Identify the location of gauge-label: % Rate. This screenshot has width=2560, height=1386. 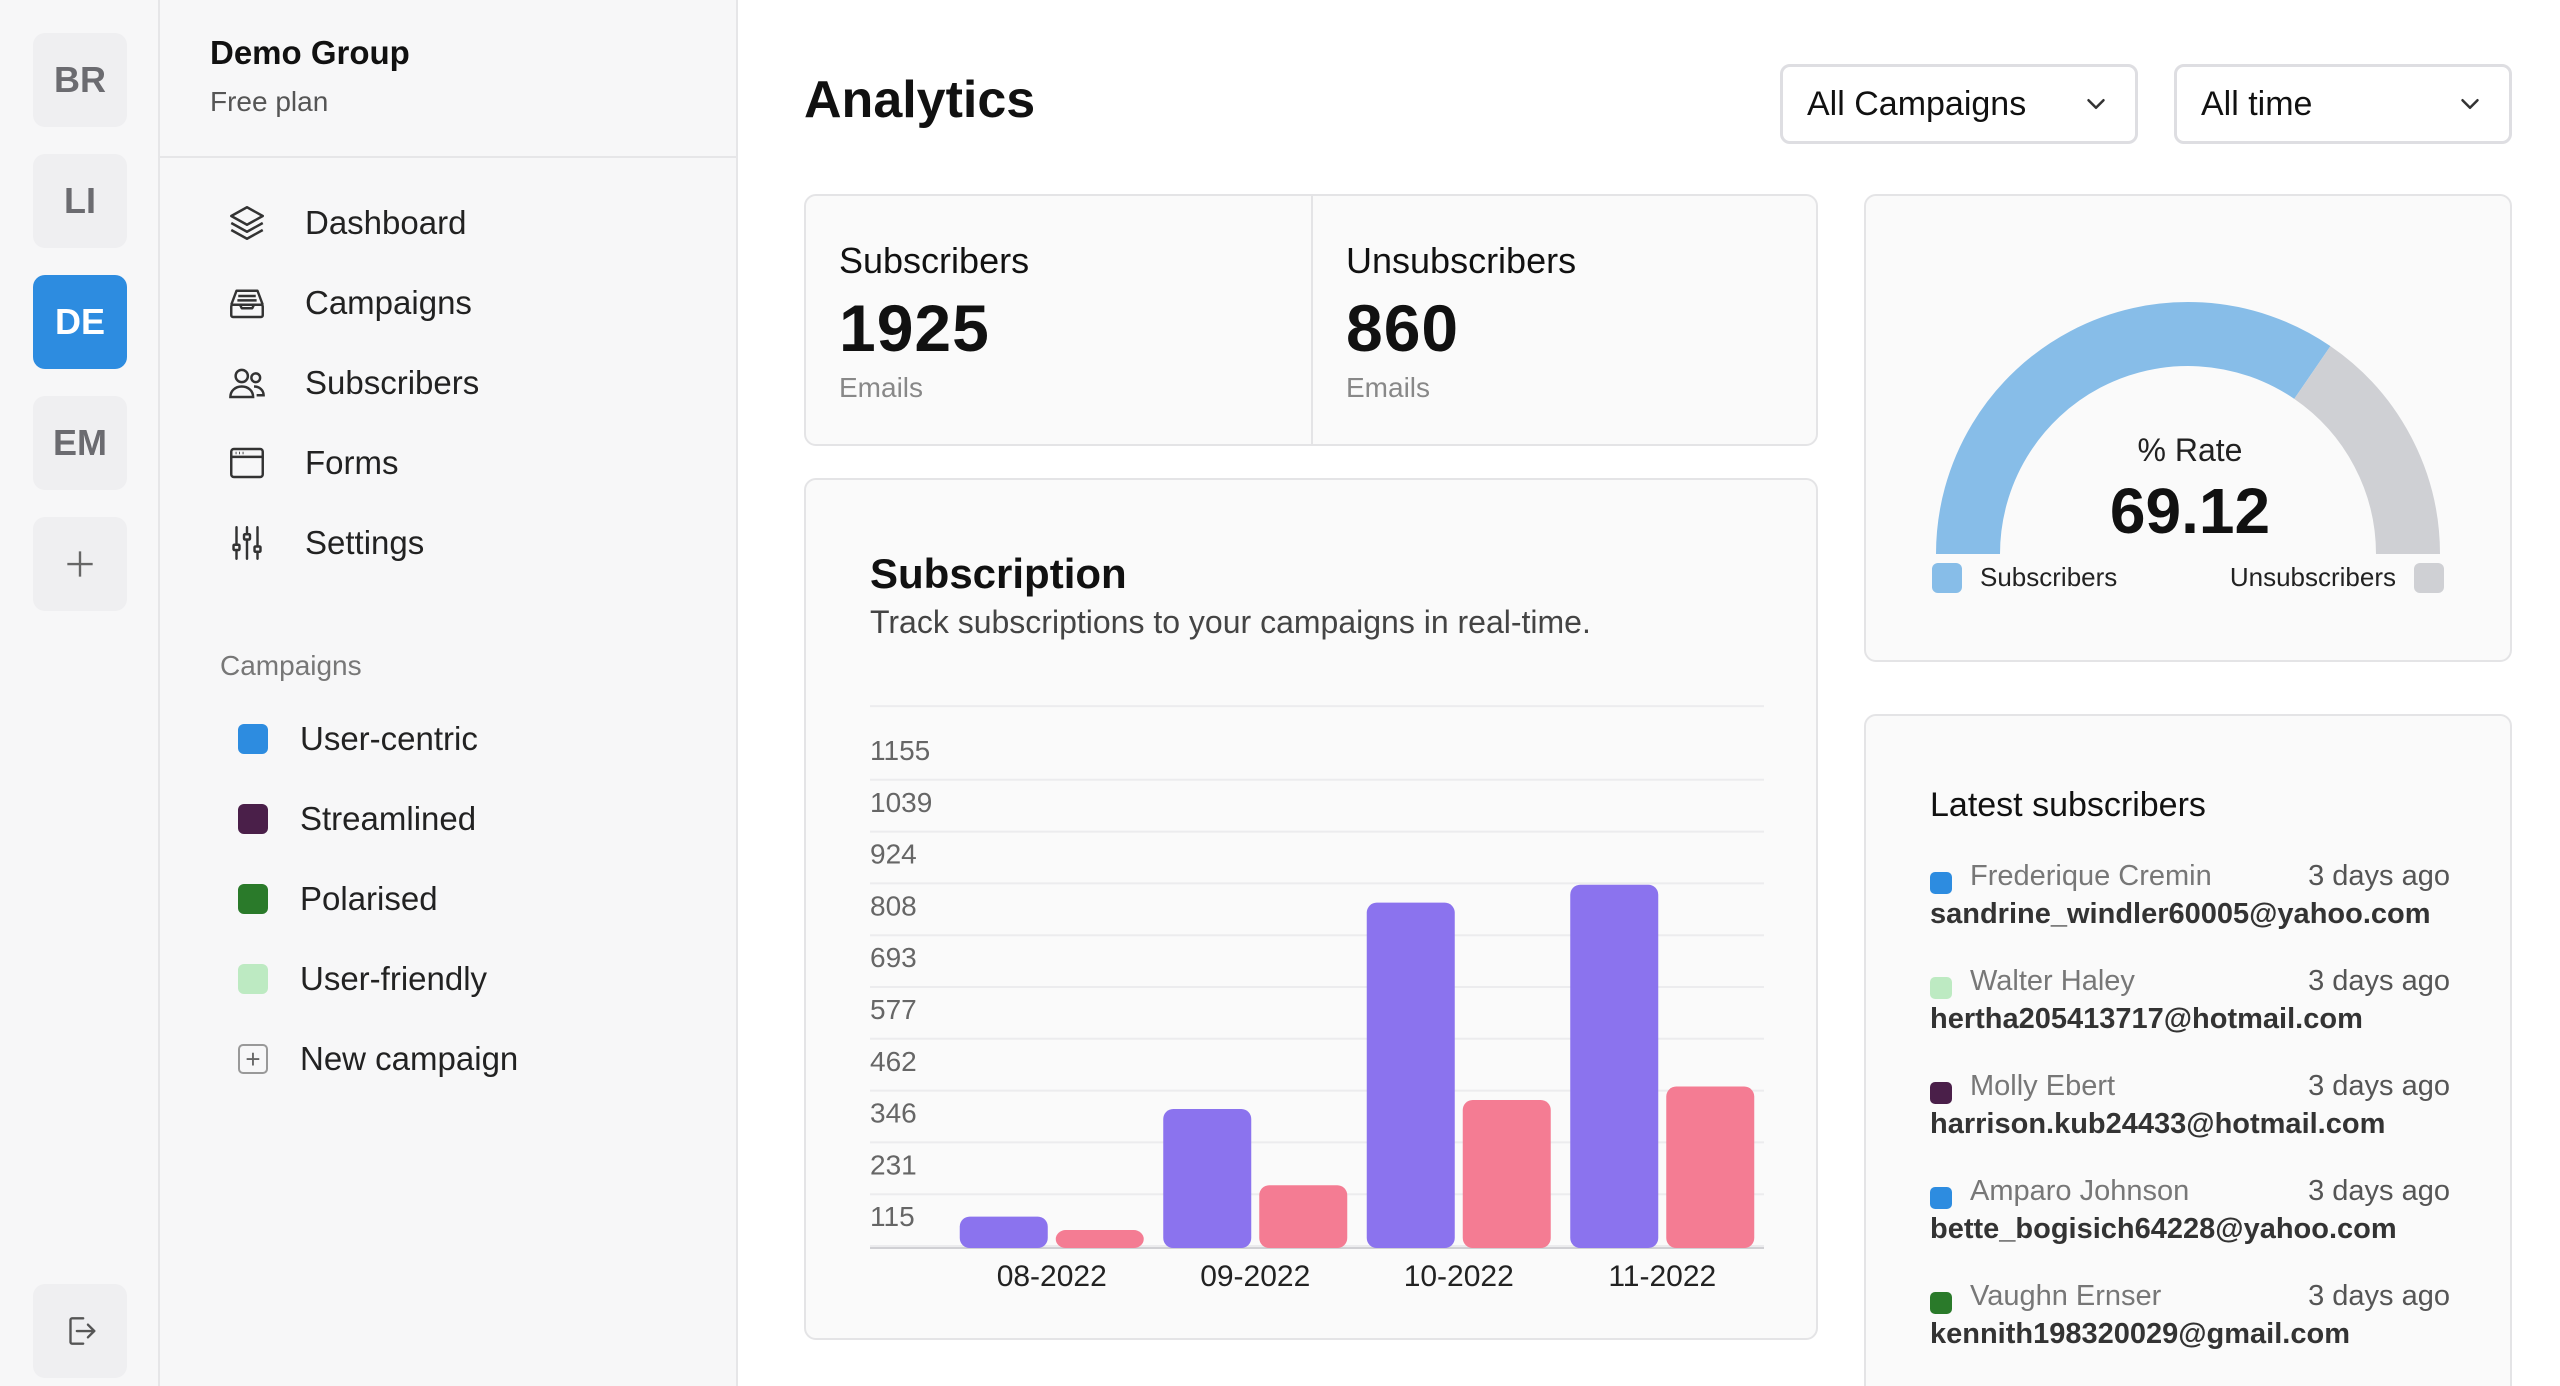
(2190, 450).